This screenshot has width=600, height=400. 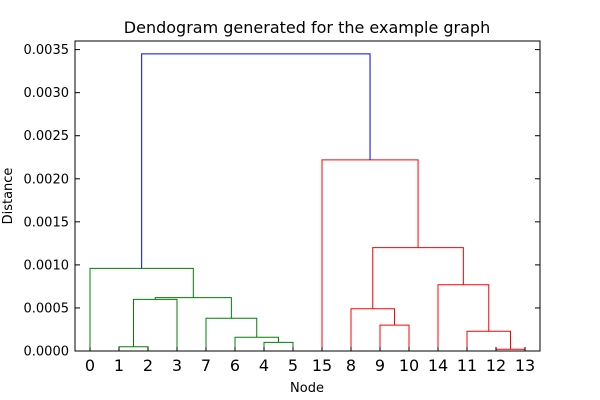 What do you see at coordinates (119, 365) in the screenshot?
I see `leaf-label-1: 1` at bounding box center [119, 365].